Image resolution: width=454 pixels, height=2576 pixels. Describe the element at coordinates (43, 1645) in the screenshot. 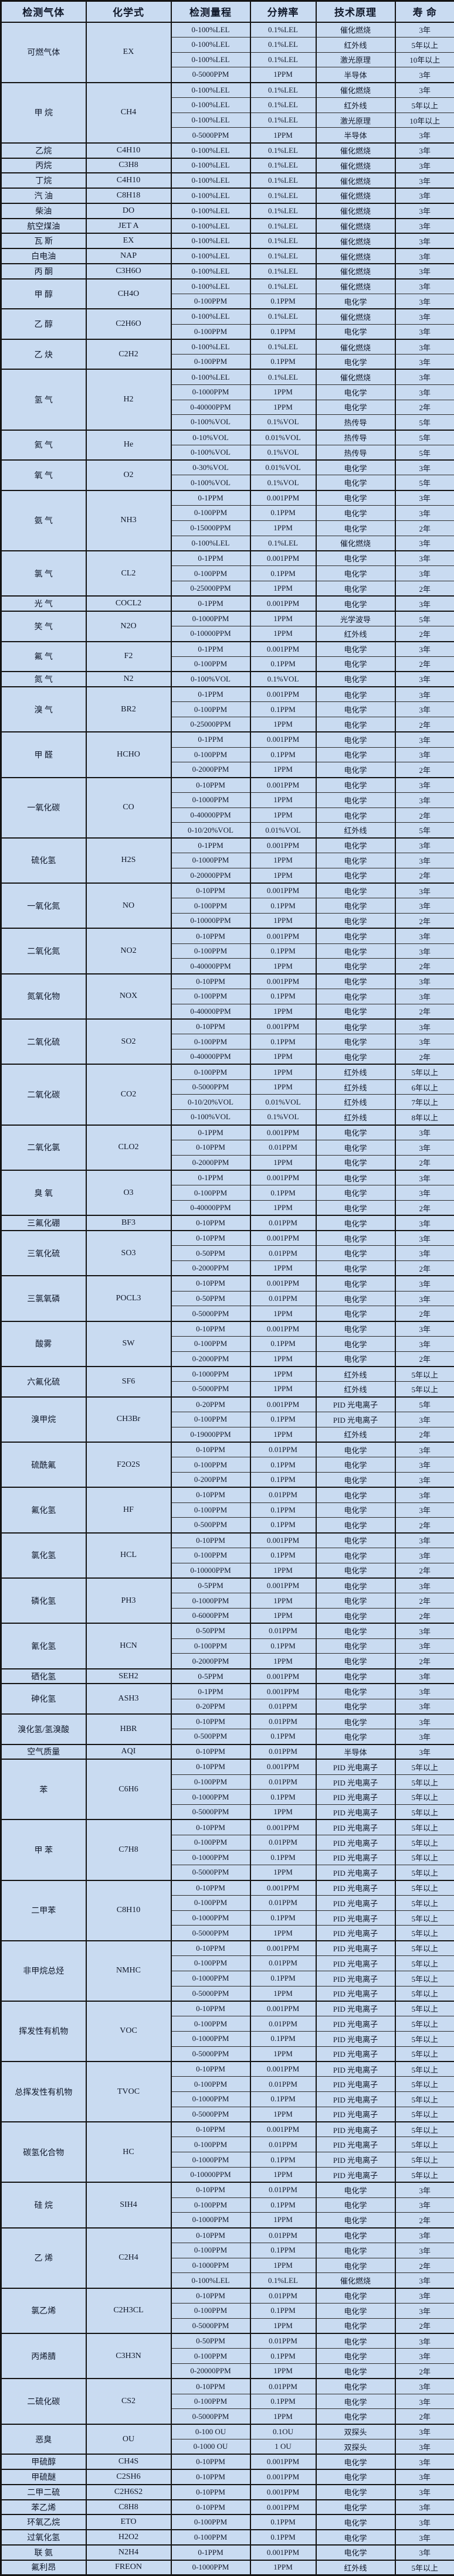

I see `gas-name-cell: 氰化氢` at that location.